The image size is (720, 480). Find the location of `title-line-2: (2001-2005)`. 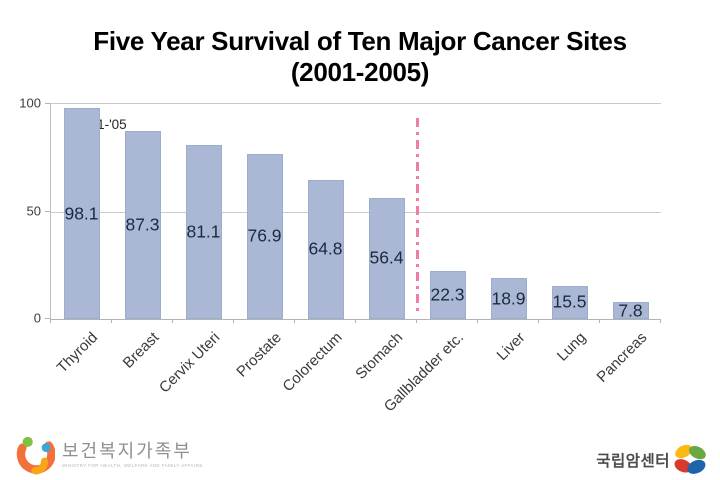

title-line-2: (2001-2005) is located at coordinates (360, 71).